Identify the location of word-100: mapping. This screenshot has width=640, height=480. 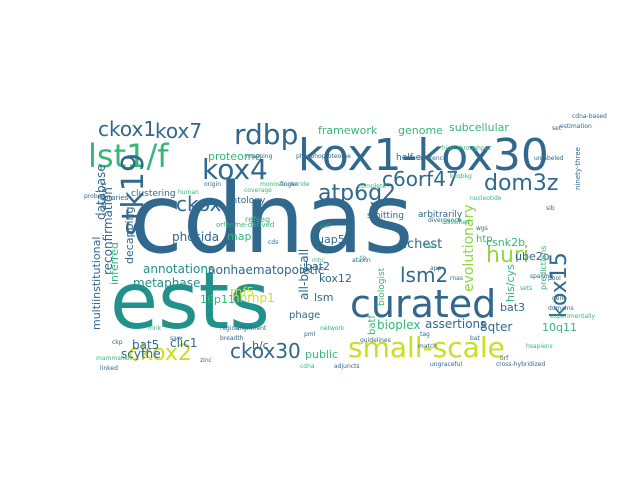
(259, 156).